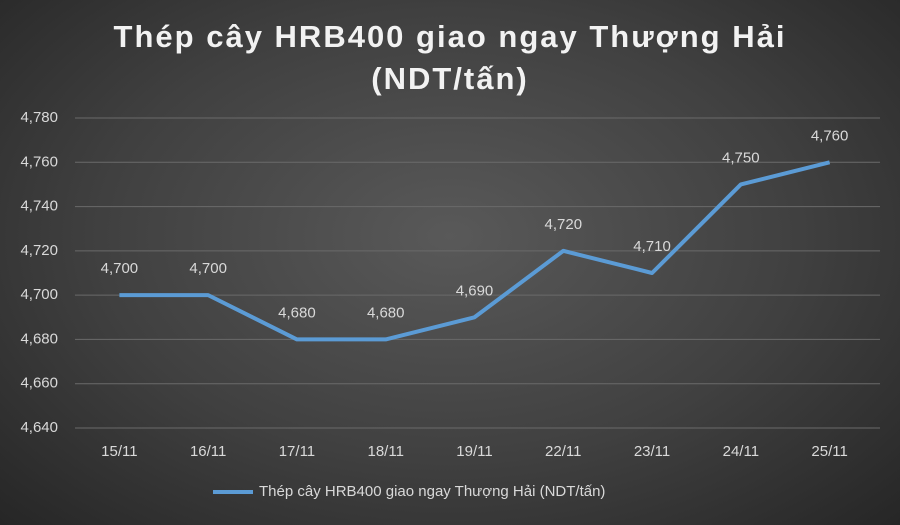 This screenshot has width=900, height=525. What do you see at coordinates (39, 294) in the screenshot?
I see `y-tick-label: 4,700` at bounding box center [39, 294].